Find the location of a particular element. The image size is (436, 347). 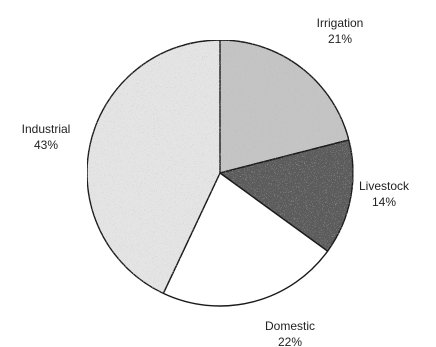

slice-label-industrial: Industrial is located at coordinates (46, 129).